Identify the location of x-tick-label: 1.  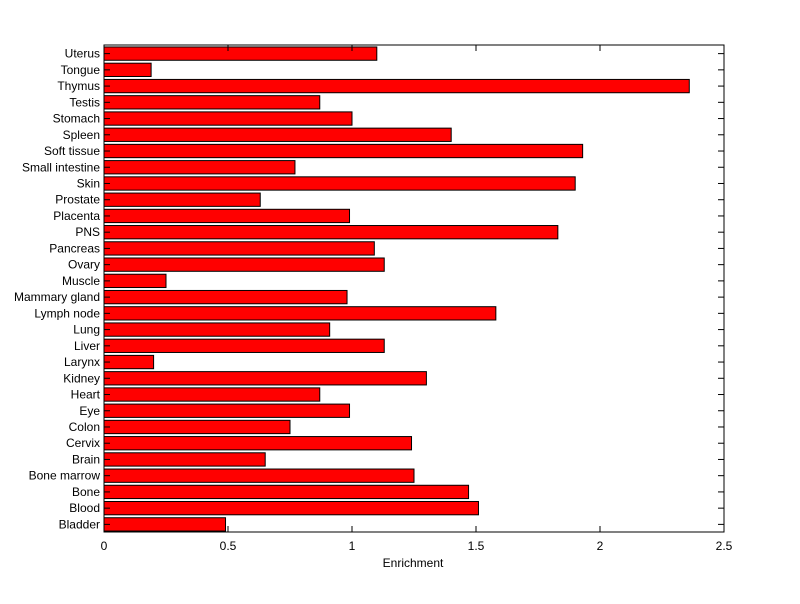
(352, 546).